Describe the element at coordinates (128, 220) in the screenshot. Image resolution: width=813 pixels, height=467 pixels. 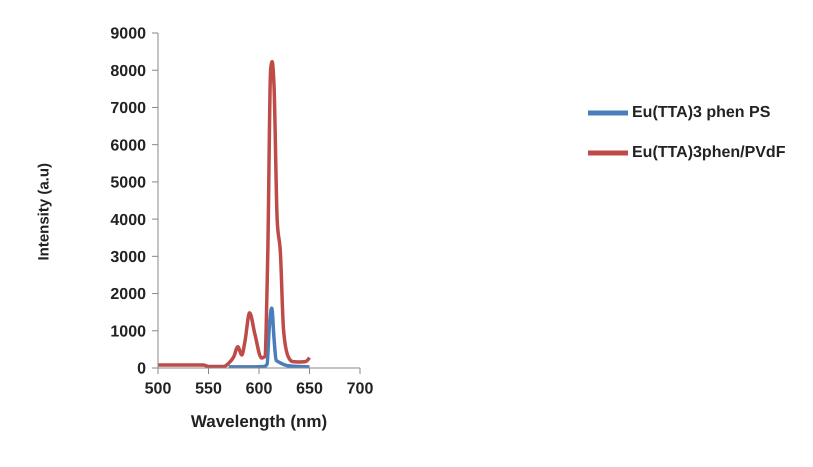
I see `y-tick-label: 4000` at that location.